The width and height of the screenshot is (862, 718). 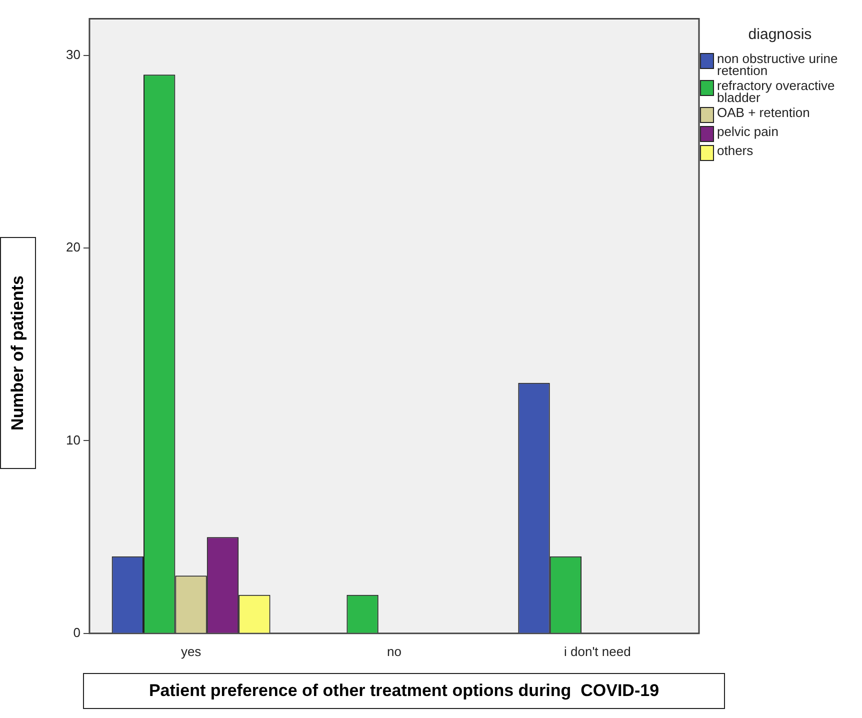 What do you see at coordinates (735, 150) in the screenshot?
I see `legend-label: others` at bounding box center [735, 150].